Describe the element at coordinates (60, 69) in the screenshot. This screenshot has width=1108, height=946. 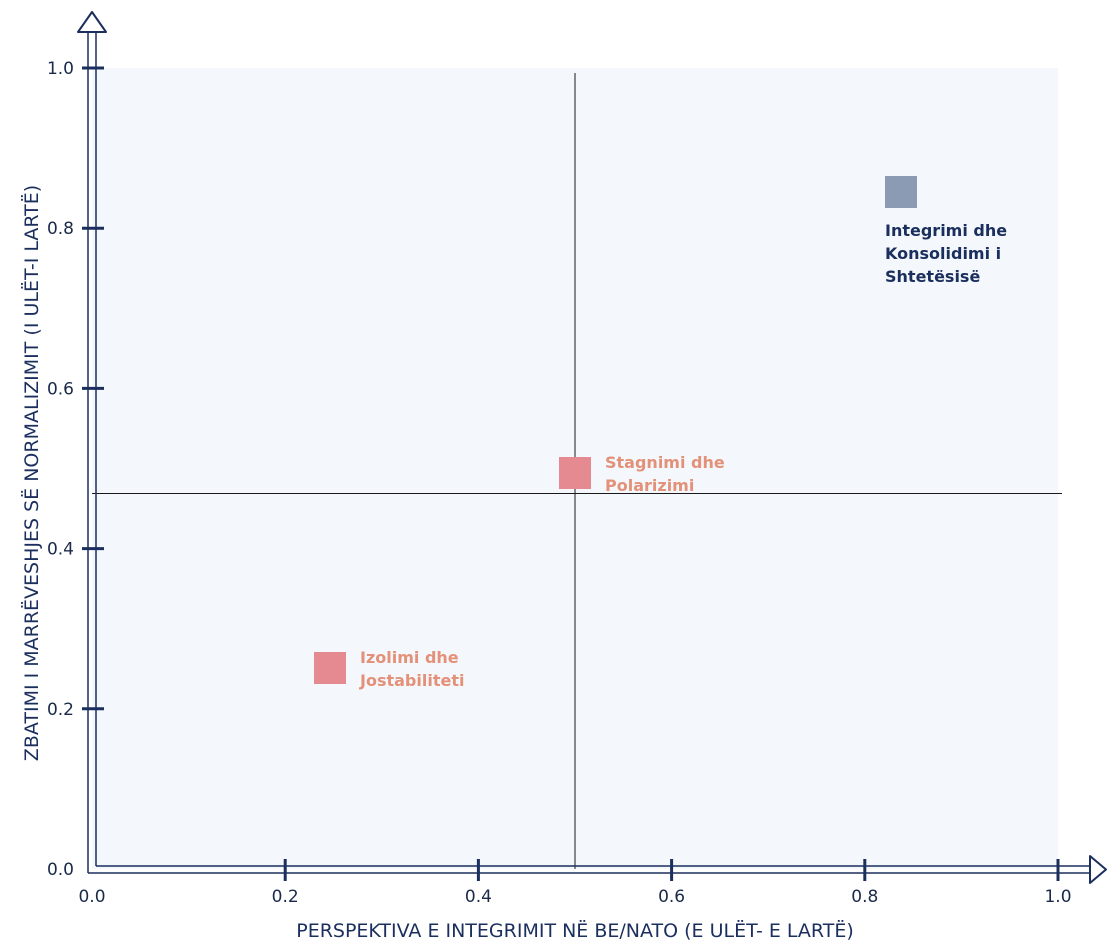
I see `y-tick-label: 1.0` at that location.